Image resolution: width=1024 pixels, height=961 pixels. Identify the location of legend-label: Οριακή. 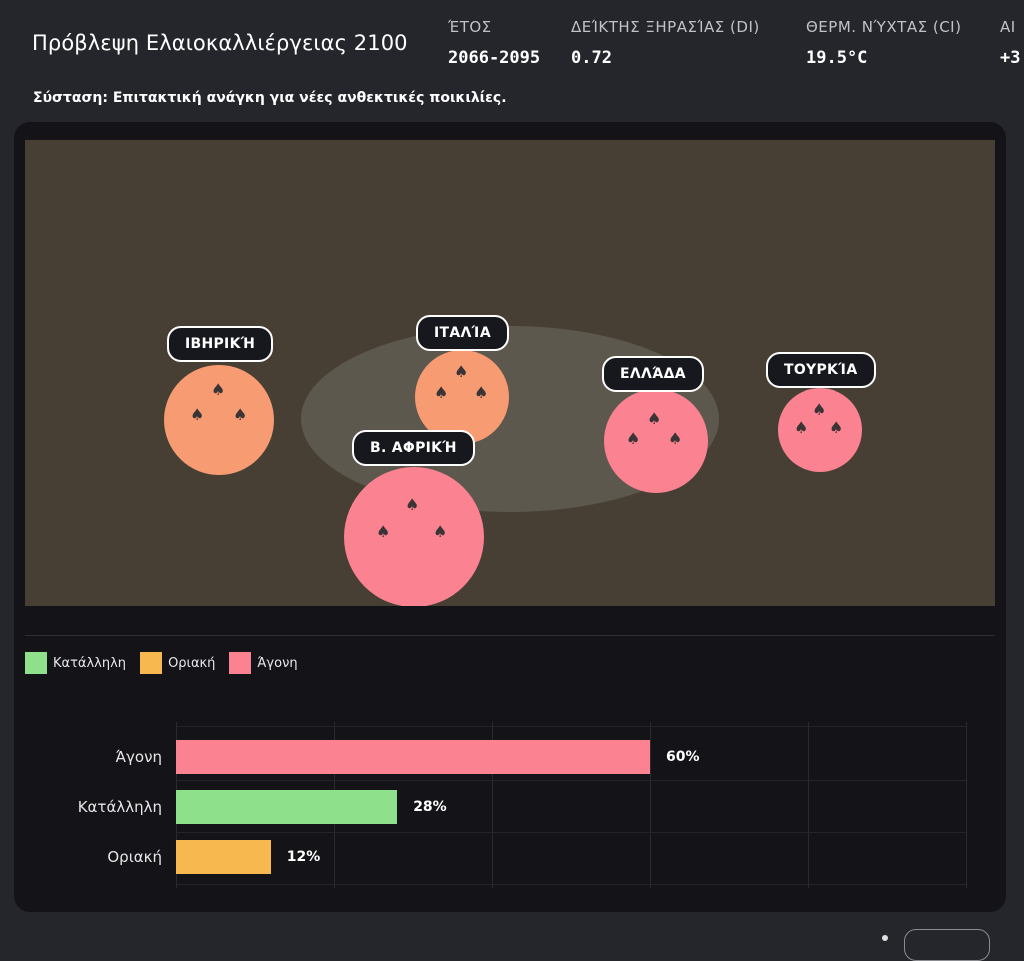
(192, 663).